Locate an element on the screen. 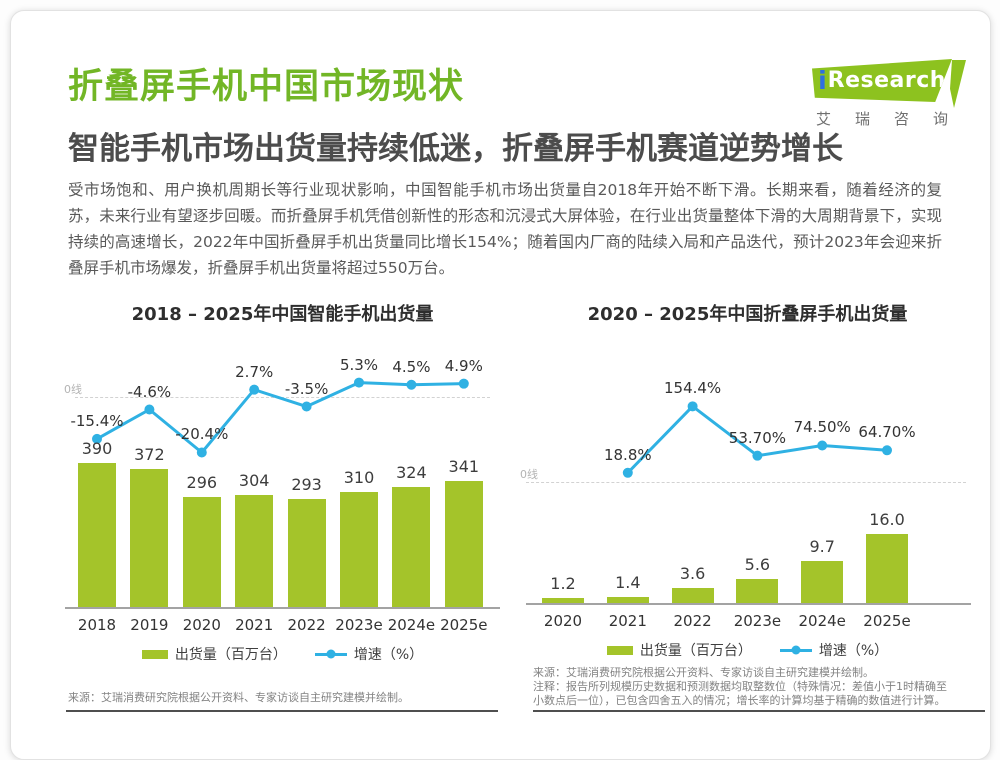 Image resolution: width=1000 pixels, height=760 pixels. bar-value-label: 1.2 is located at coordinates (563, 583).